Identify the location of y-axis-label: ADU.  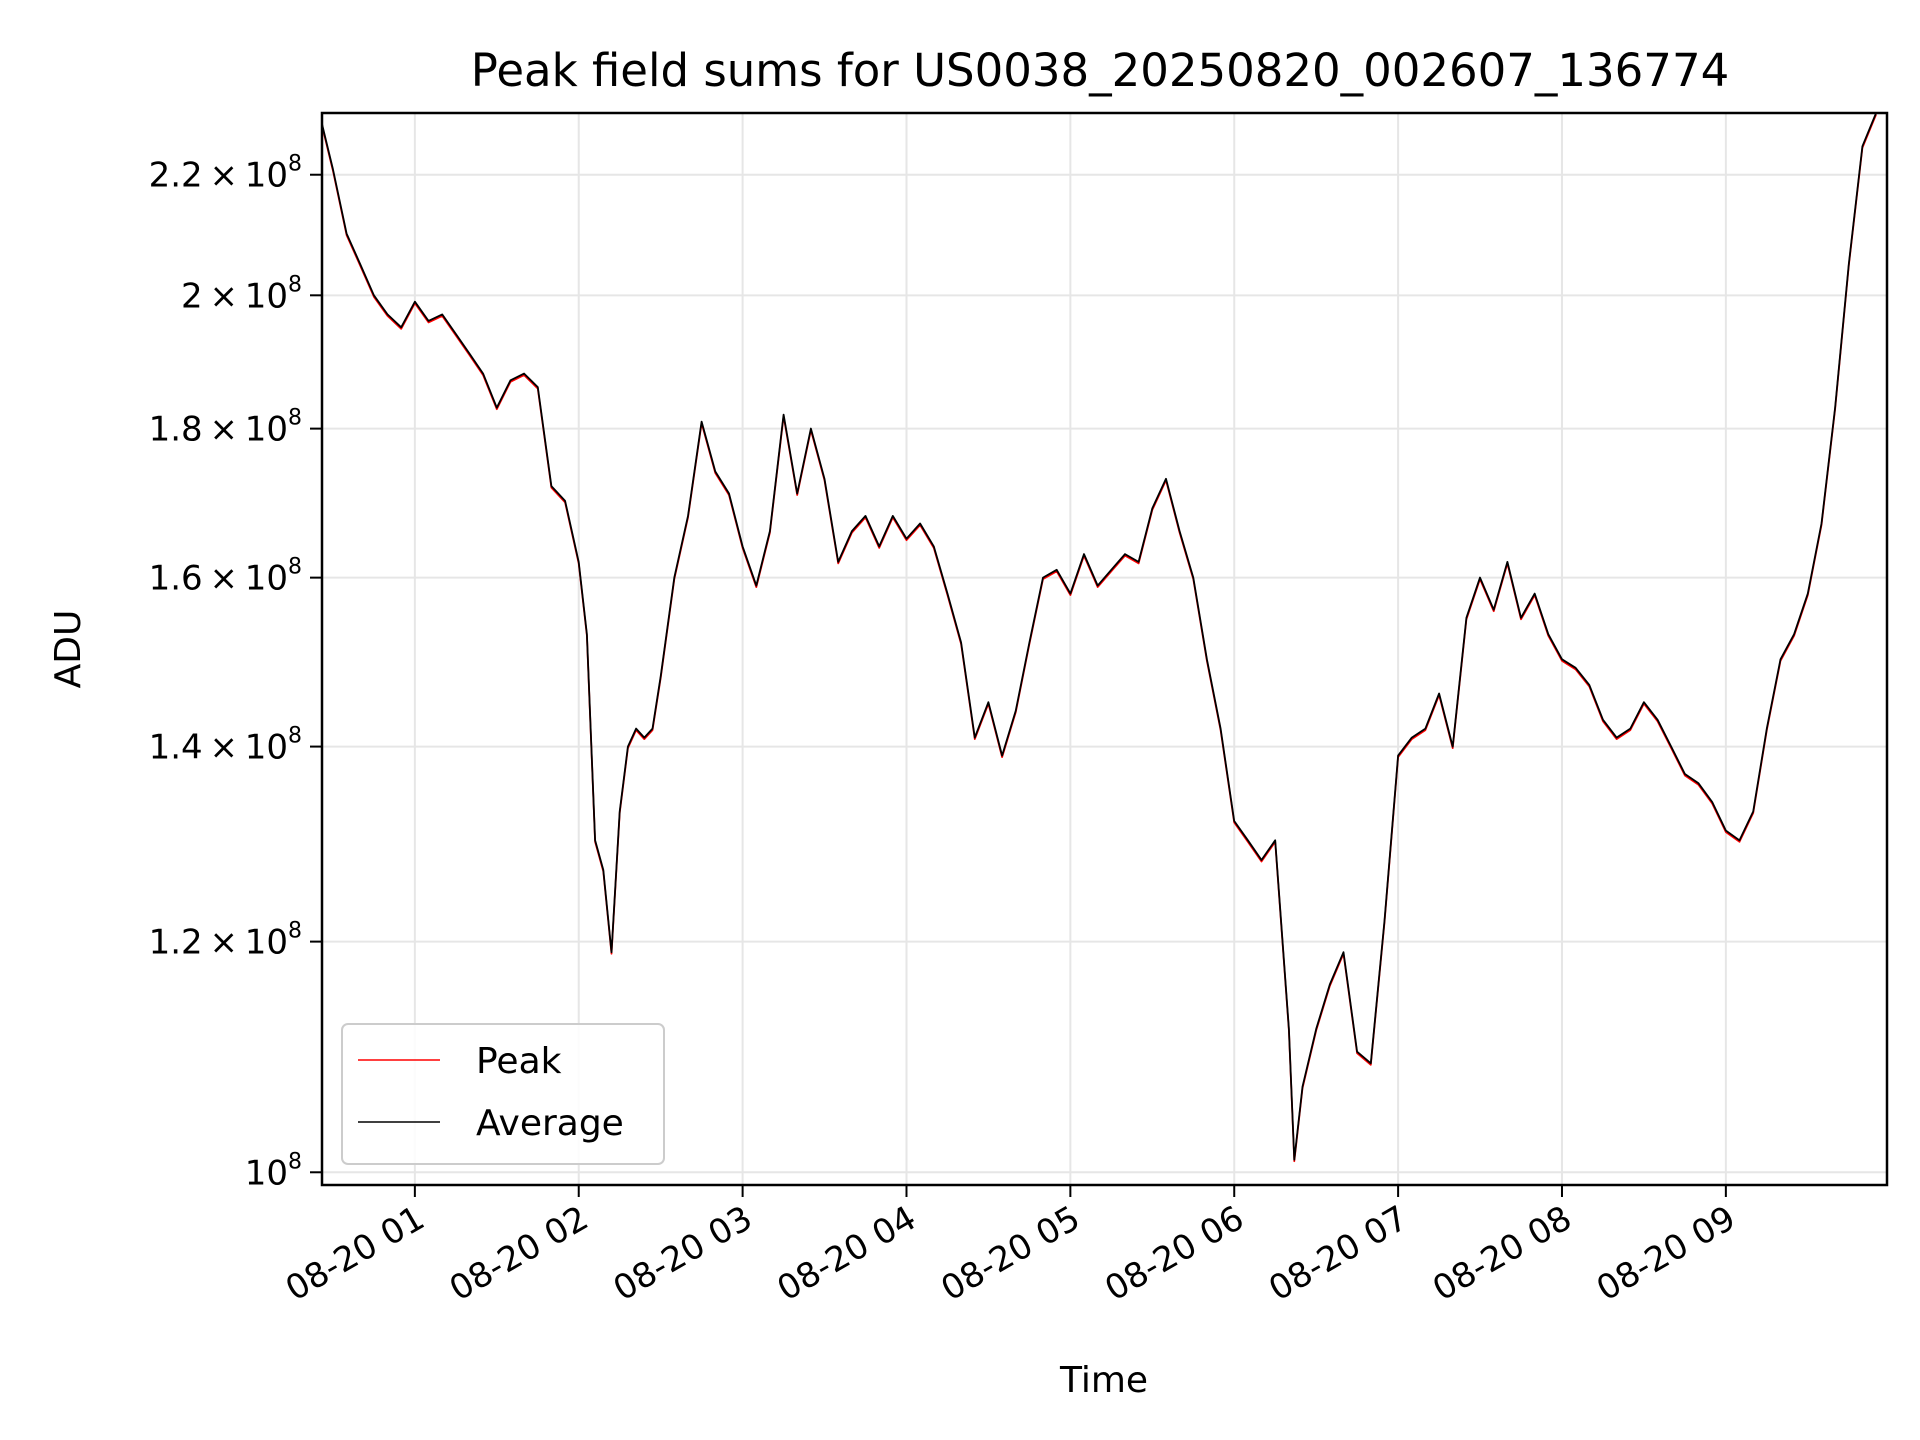
(68, 649).